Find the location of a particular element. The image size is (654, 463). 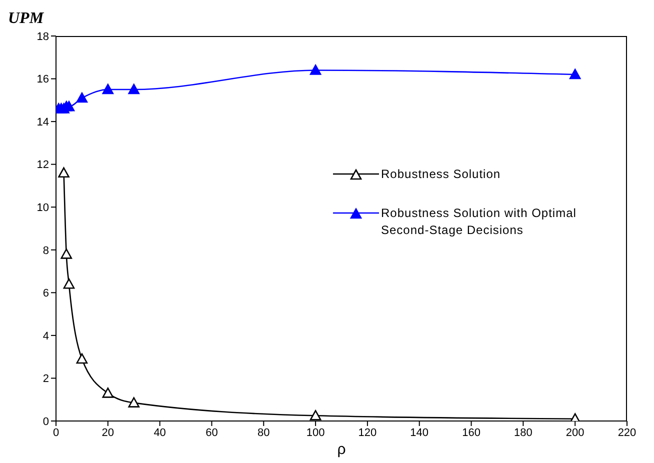

x-axis-title: ρ is located at coordinates (341, 449).